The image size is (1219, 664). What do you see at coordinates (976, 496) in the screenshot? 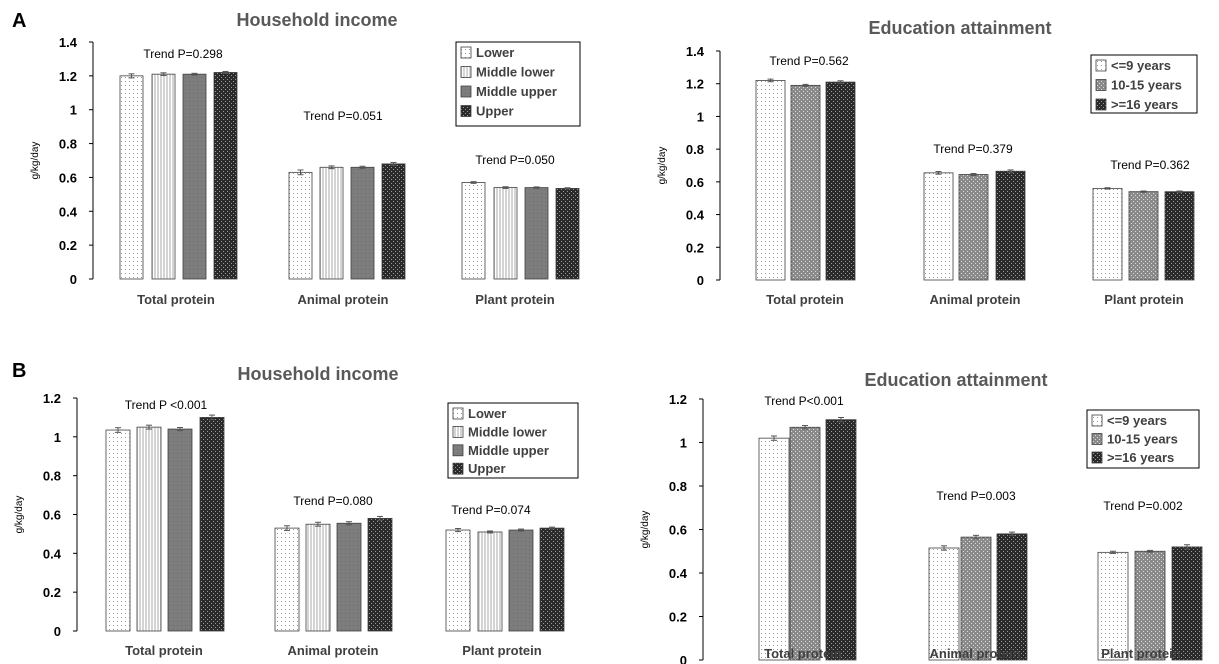
I see `trend-annotation: Trend P=0.003` at bounding box center [976, 496].